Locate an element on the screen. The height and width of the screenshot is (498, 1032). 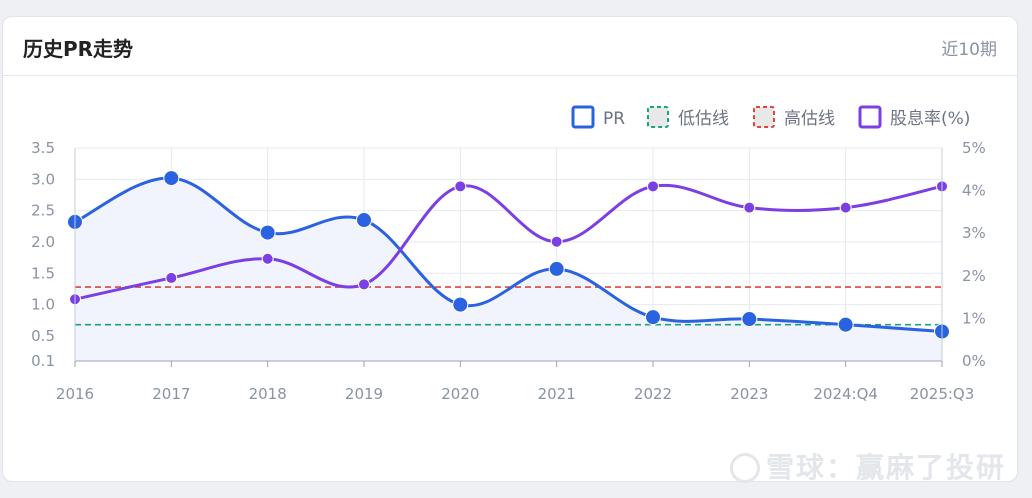
legend-label: 低估线 is located at coordinates (703, 119).